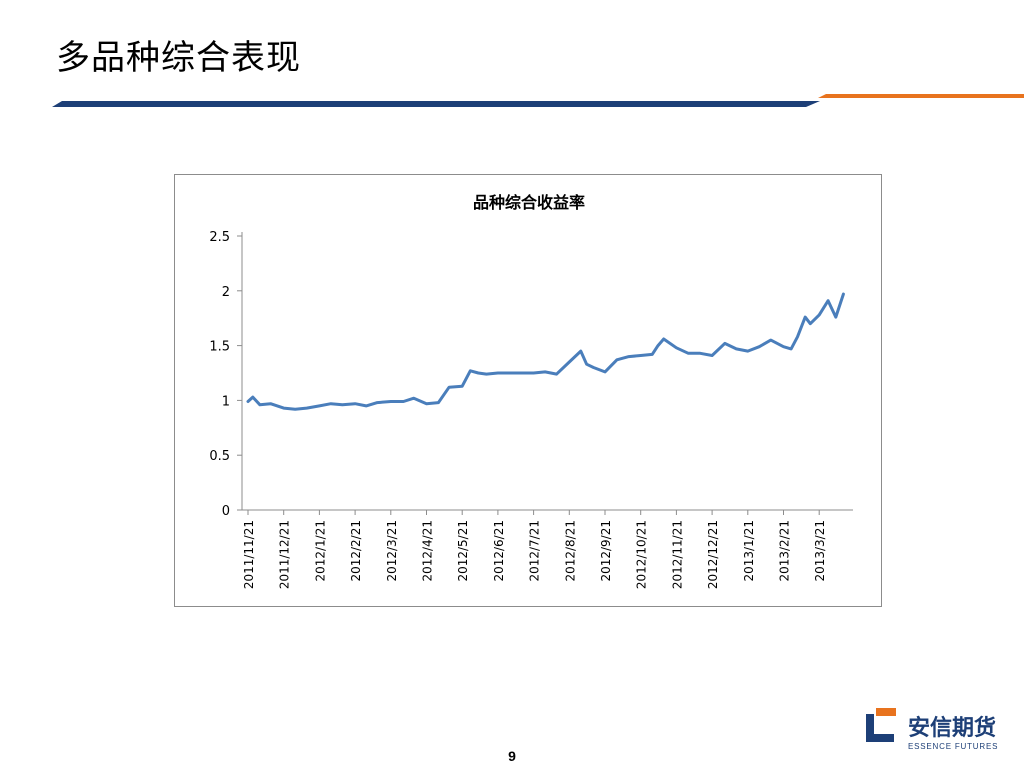 This screenshot has height=768, width=1024. I want to click on series-group, so click(545, 351).